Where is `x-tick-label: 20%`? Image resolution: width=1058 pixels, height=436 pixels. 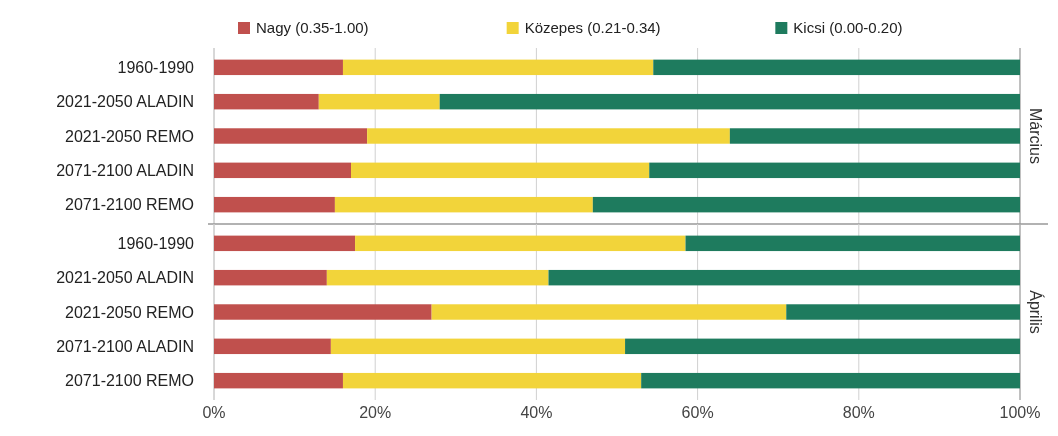
x-tick-label: 20% is located at coordinates (375, 412).